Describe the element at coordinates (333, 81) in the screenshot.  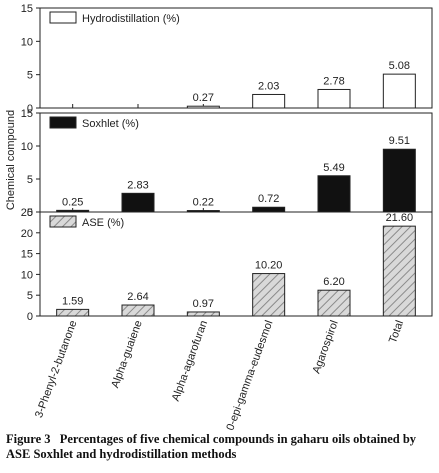
I see `data-label: 2.78` at that location.